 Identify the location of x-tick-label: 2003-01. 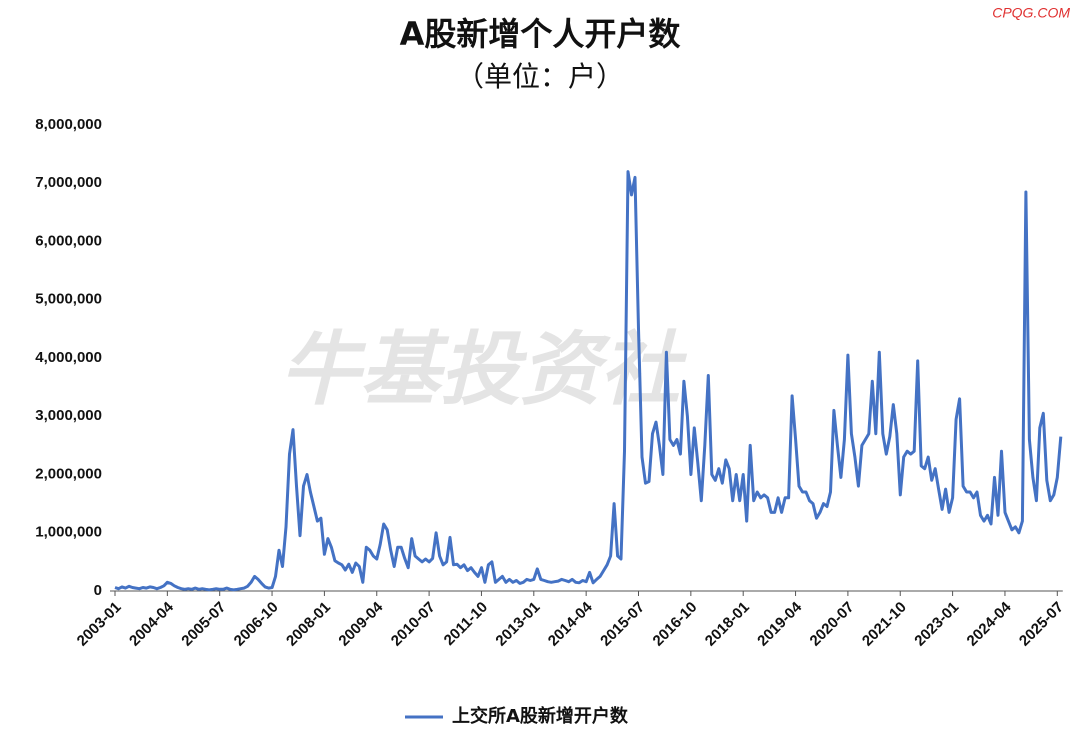
(99, 624).